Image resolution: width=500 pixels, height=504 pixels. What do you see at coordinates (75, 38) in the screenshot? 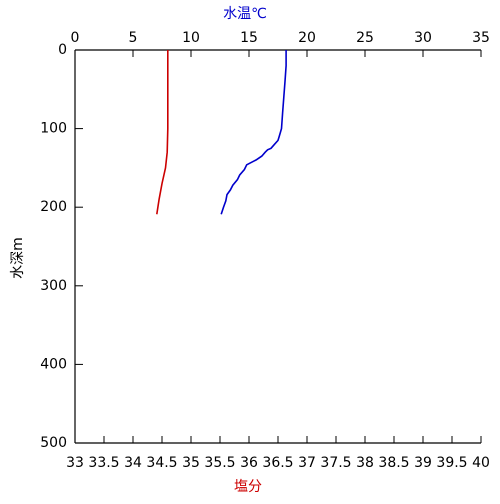
I see `x2-tick-label: 0` at bounding box center [75, 38].